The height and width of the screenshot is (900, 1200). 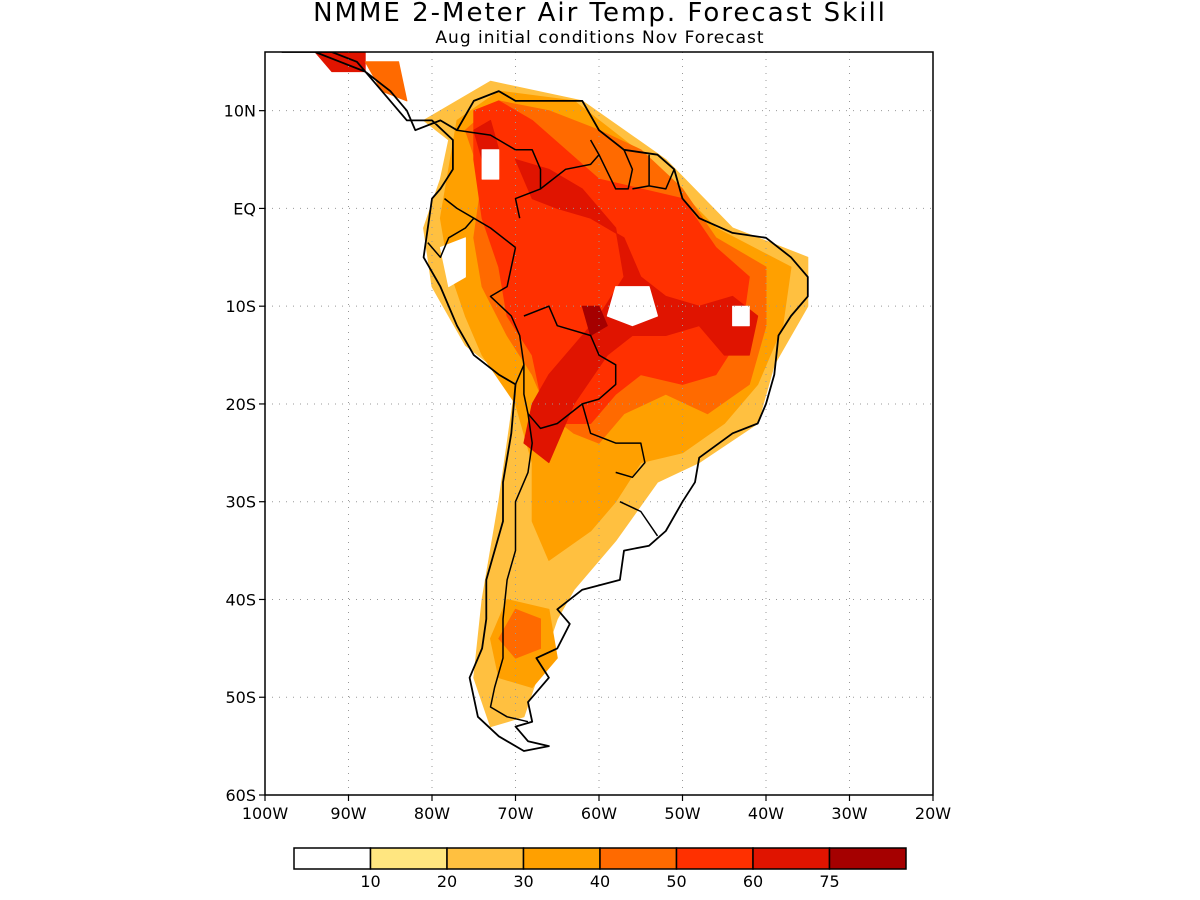 I want to click on lat-tick-label: 10S, so click(x=240, y=306).